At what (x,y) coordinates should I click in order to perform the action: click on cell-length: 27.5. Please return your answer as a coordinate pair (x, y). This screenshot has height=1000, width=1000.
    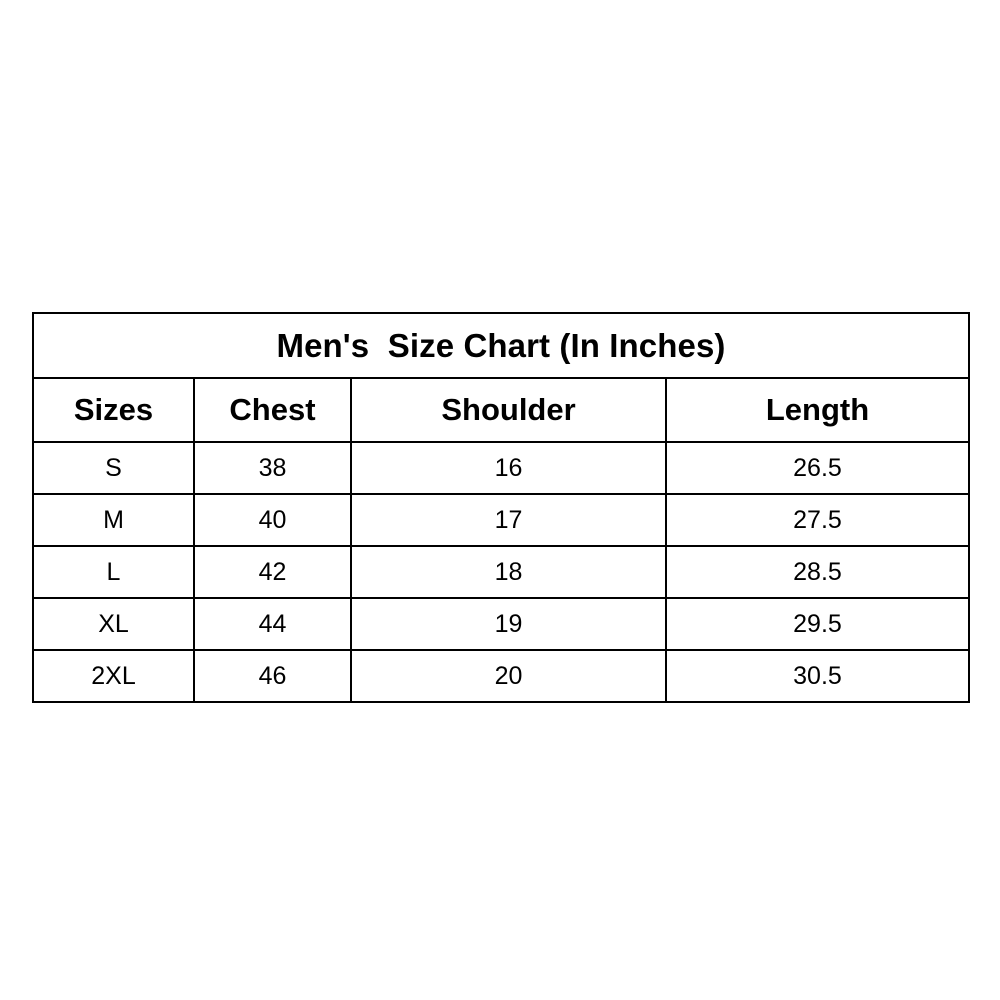
    Looking at the image, I should click on (817, 520).